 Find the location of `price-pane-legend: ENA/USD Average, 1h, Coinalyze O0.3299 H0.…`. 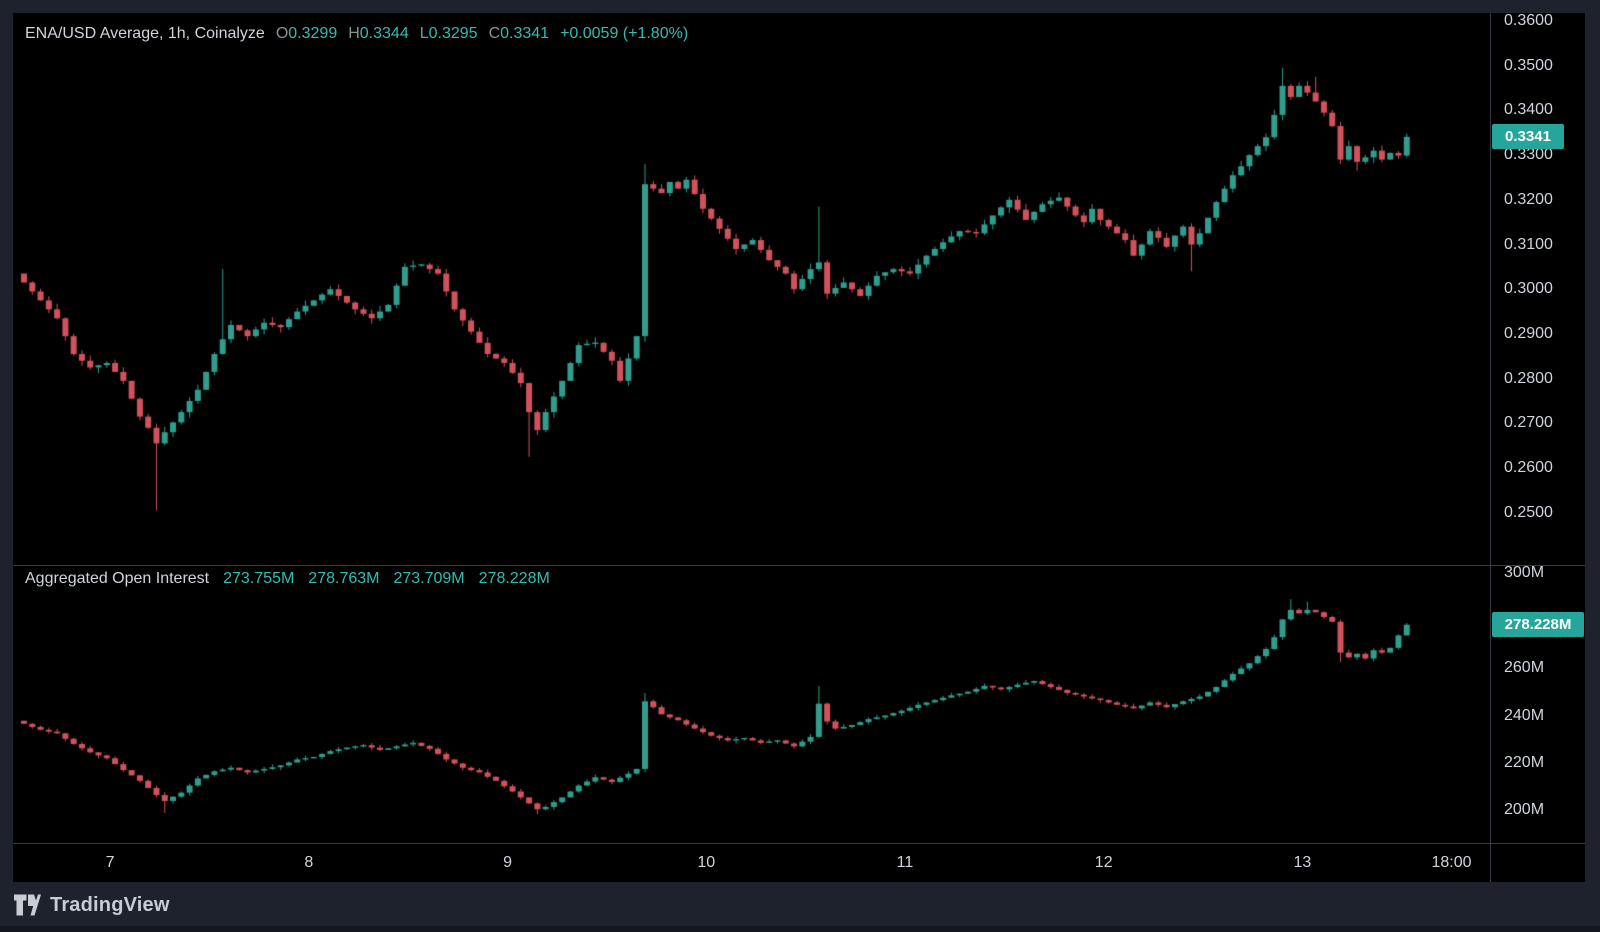

price-pane-legend: ENA/USD Average, 1h, Coinalyze O0.3299 H0.… is located at coordinates (356, 33).